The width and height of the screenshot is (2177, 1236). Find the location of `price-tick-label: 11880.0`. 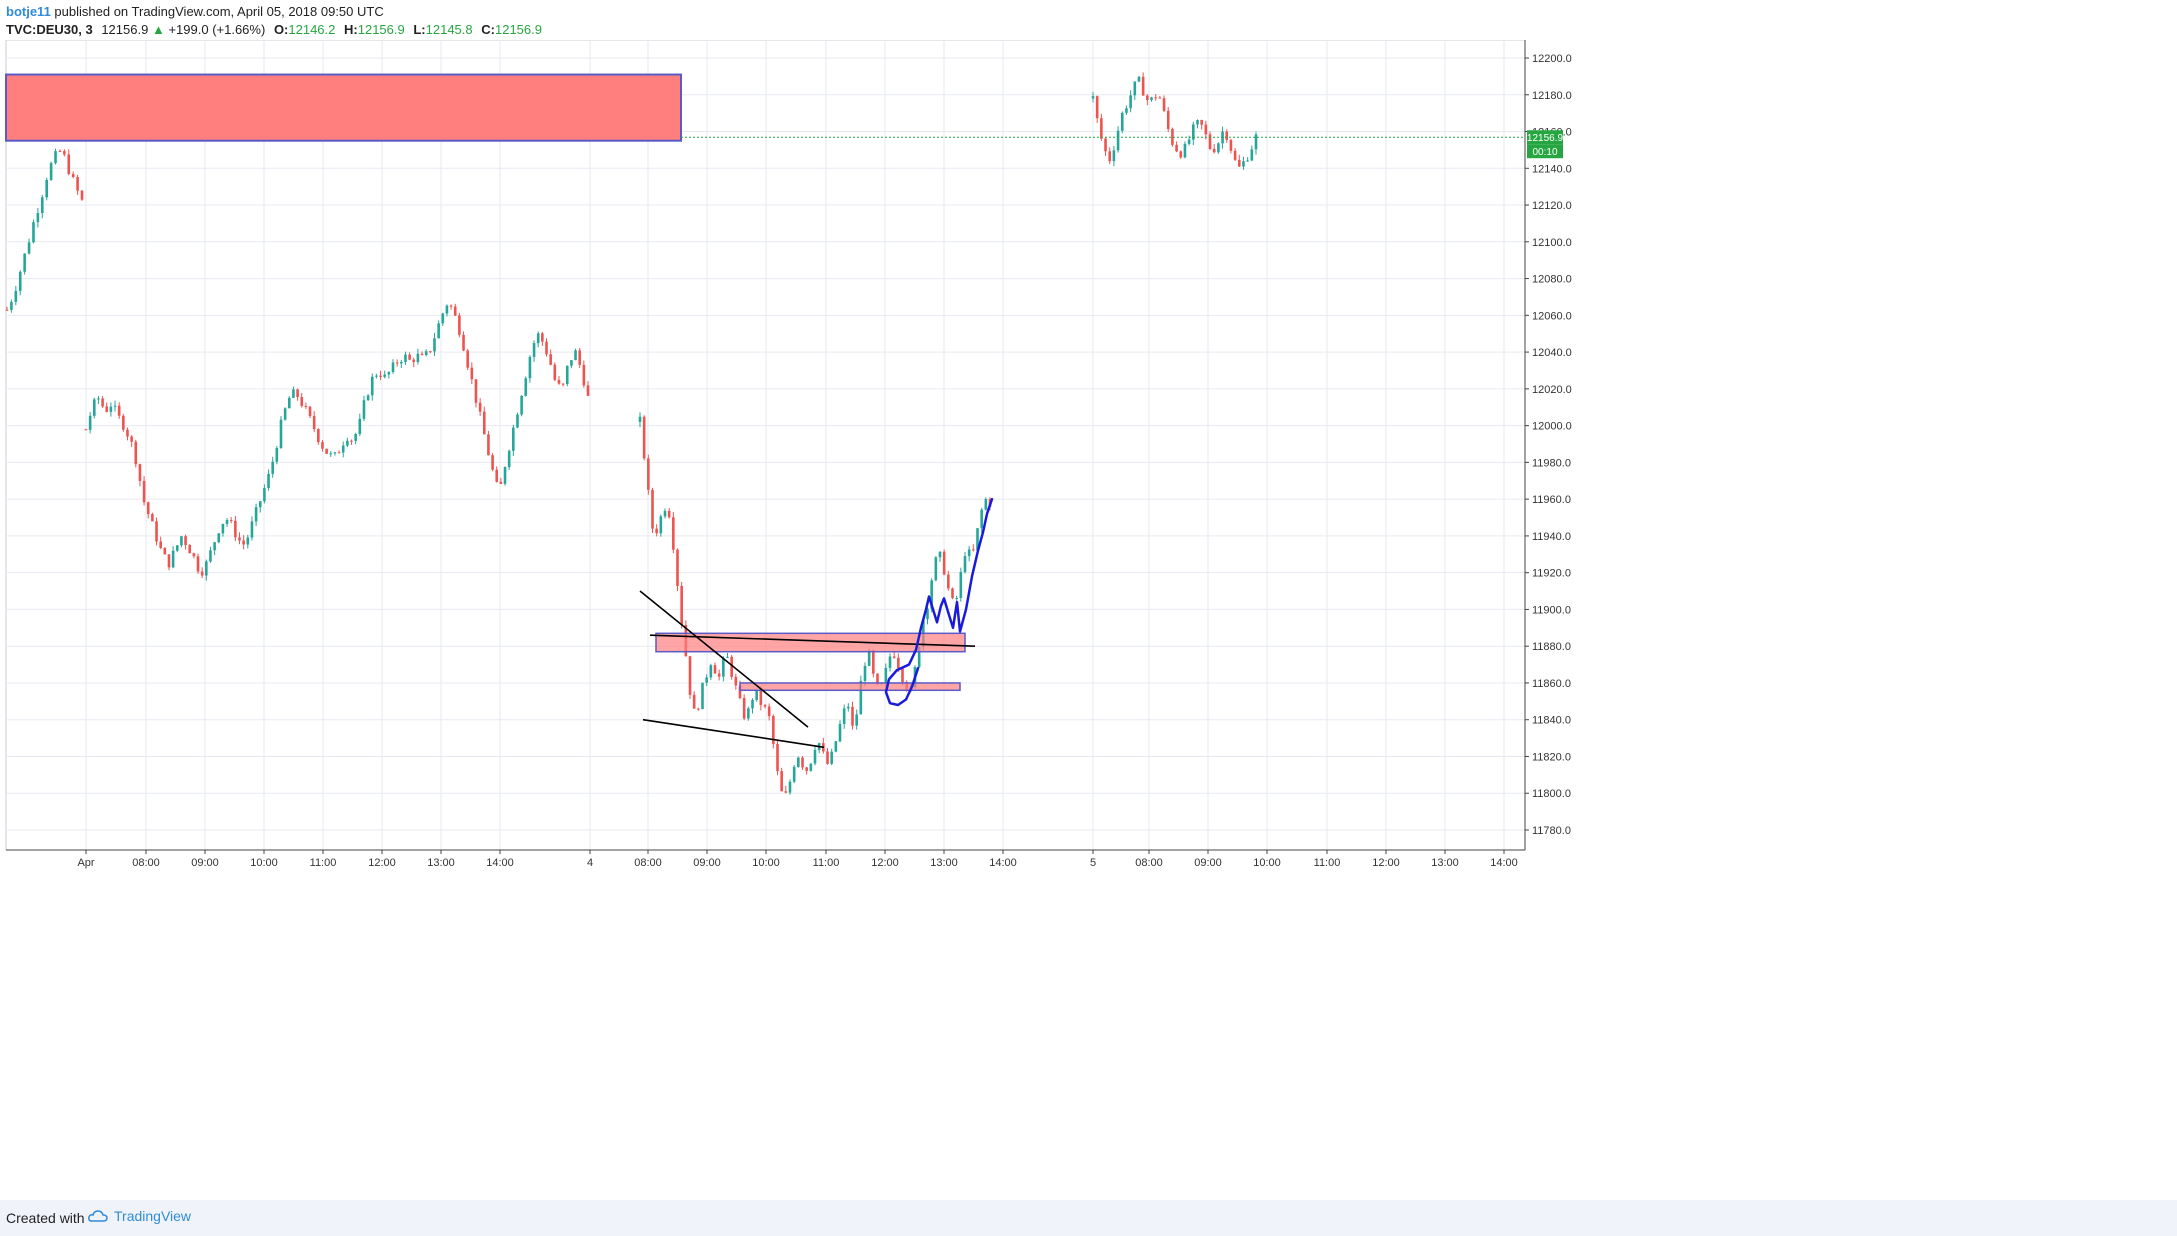

price-tick-label: 11880.0 is located at coordinates (1551, 647).